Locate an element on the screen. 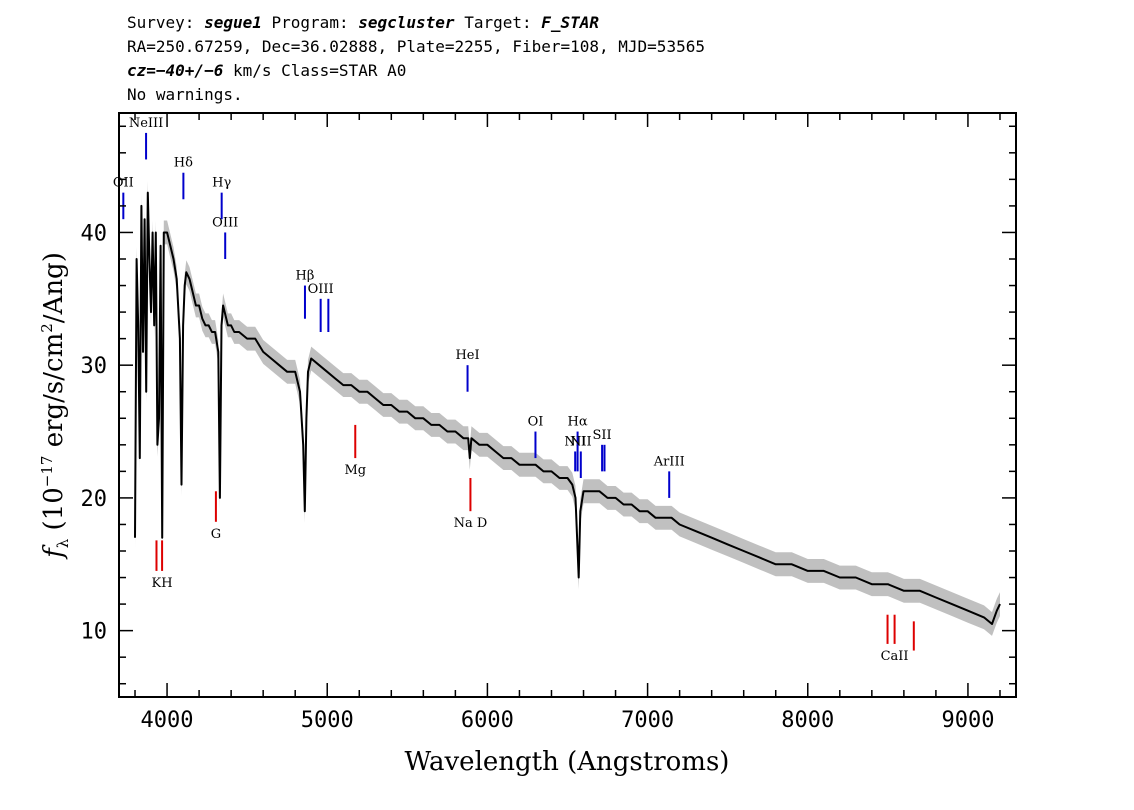 This screenshot has height=810, width=1134. y-tick-label: 20 is located at coordinates (94, 499).